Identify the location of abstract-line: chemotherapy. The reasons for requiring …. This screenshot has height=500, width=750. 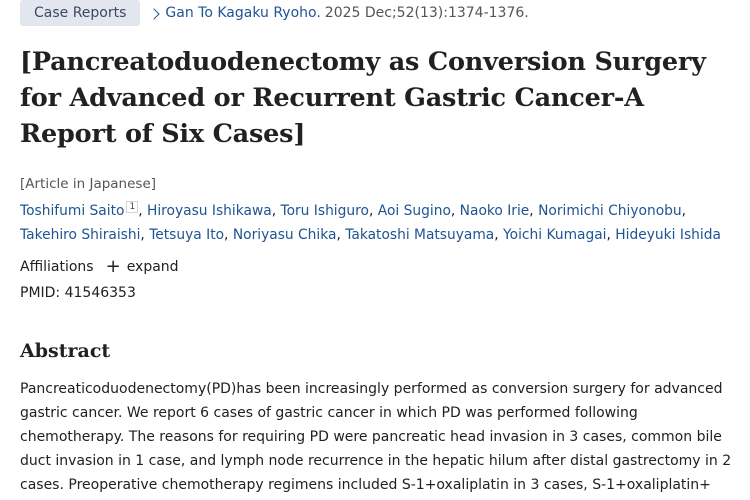
(371, 437).